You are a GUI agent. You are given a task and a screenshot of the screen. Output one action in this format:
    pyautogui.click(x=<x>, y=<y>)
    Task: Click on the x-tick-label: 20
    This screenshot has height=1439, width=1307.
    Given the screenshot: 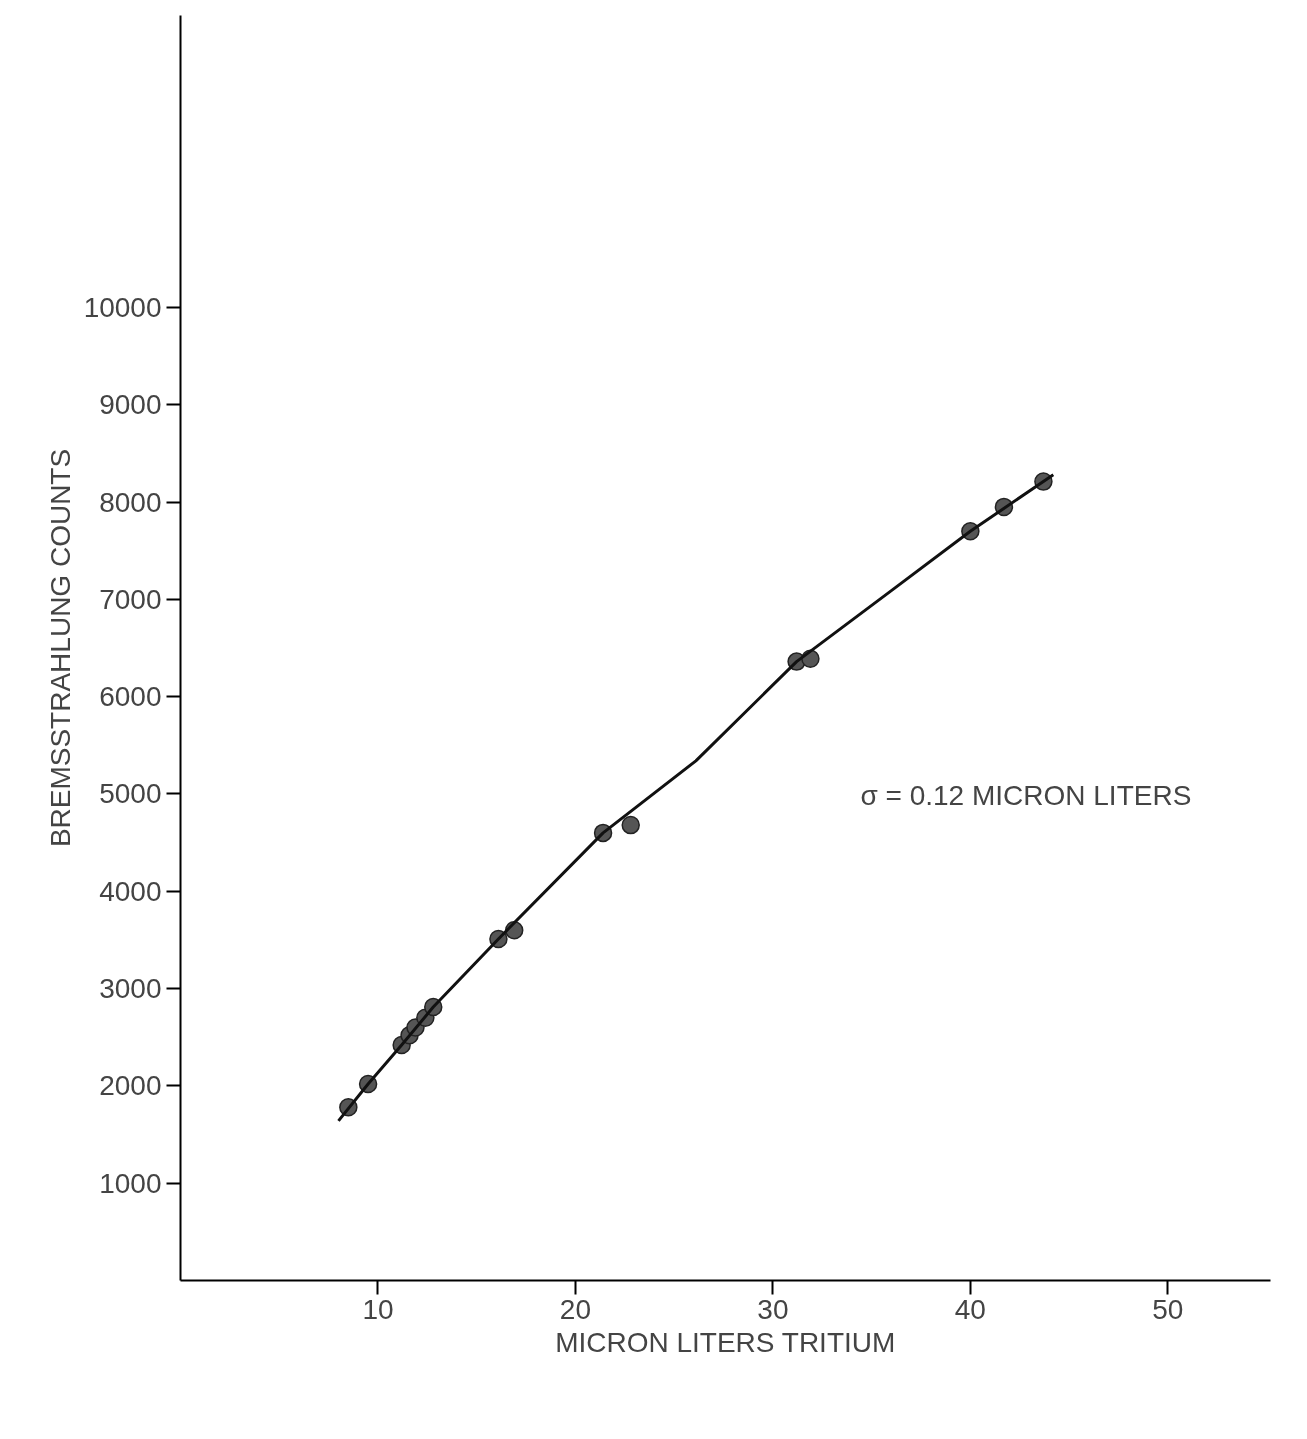 What is the action you would take?
    pyautogui.click(x=575, y=1309)
    